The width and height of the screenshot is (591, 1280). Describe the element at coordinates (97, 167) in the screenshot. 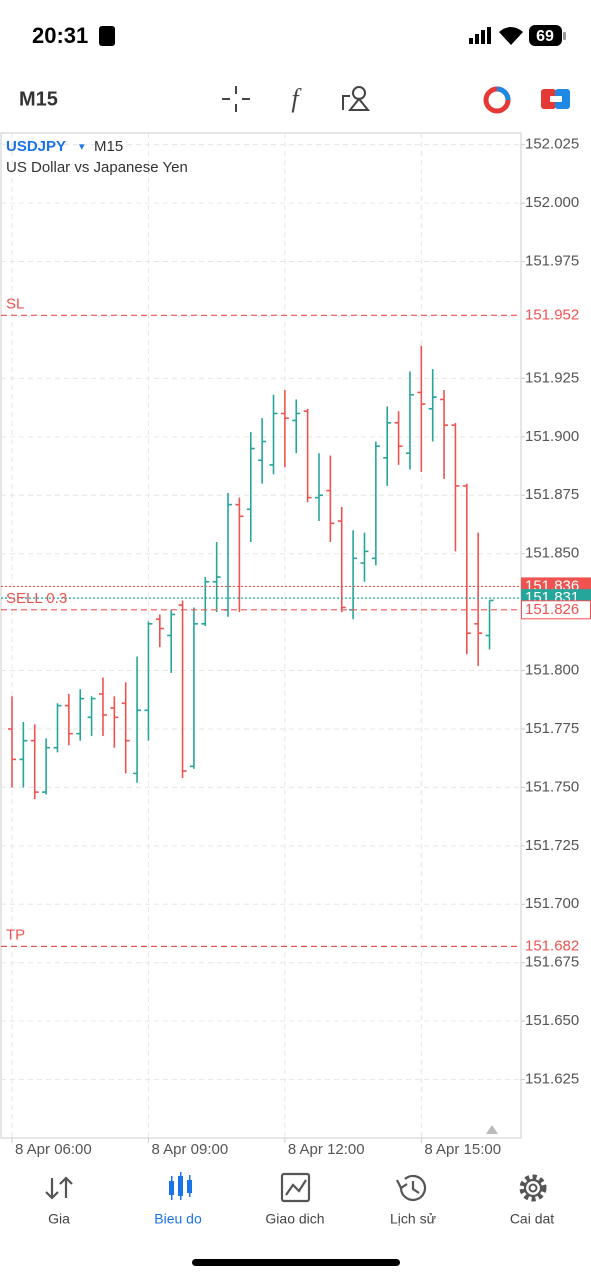

I see `symbol-description: US Dollar vs Japanese Yen` at that location.